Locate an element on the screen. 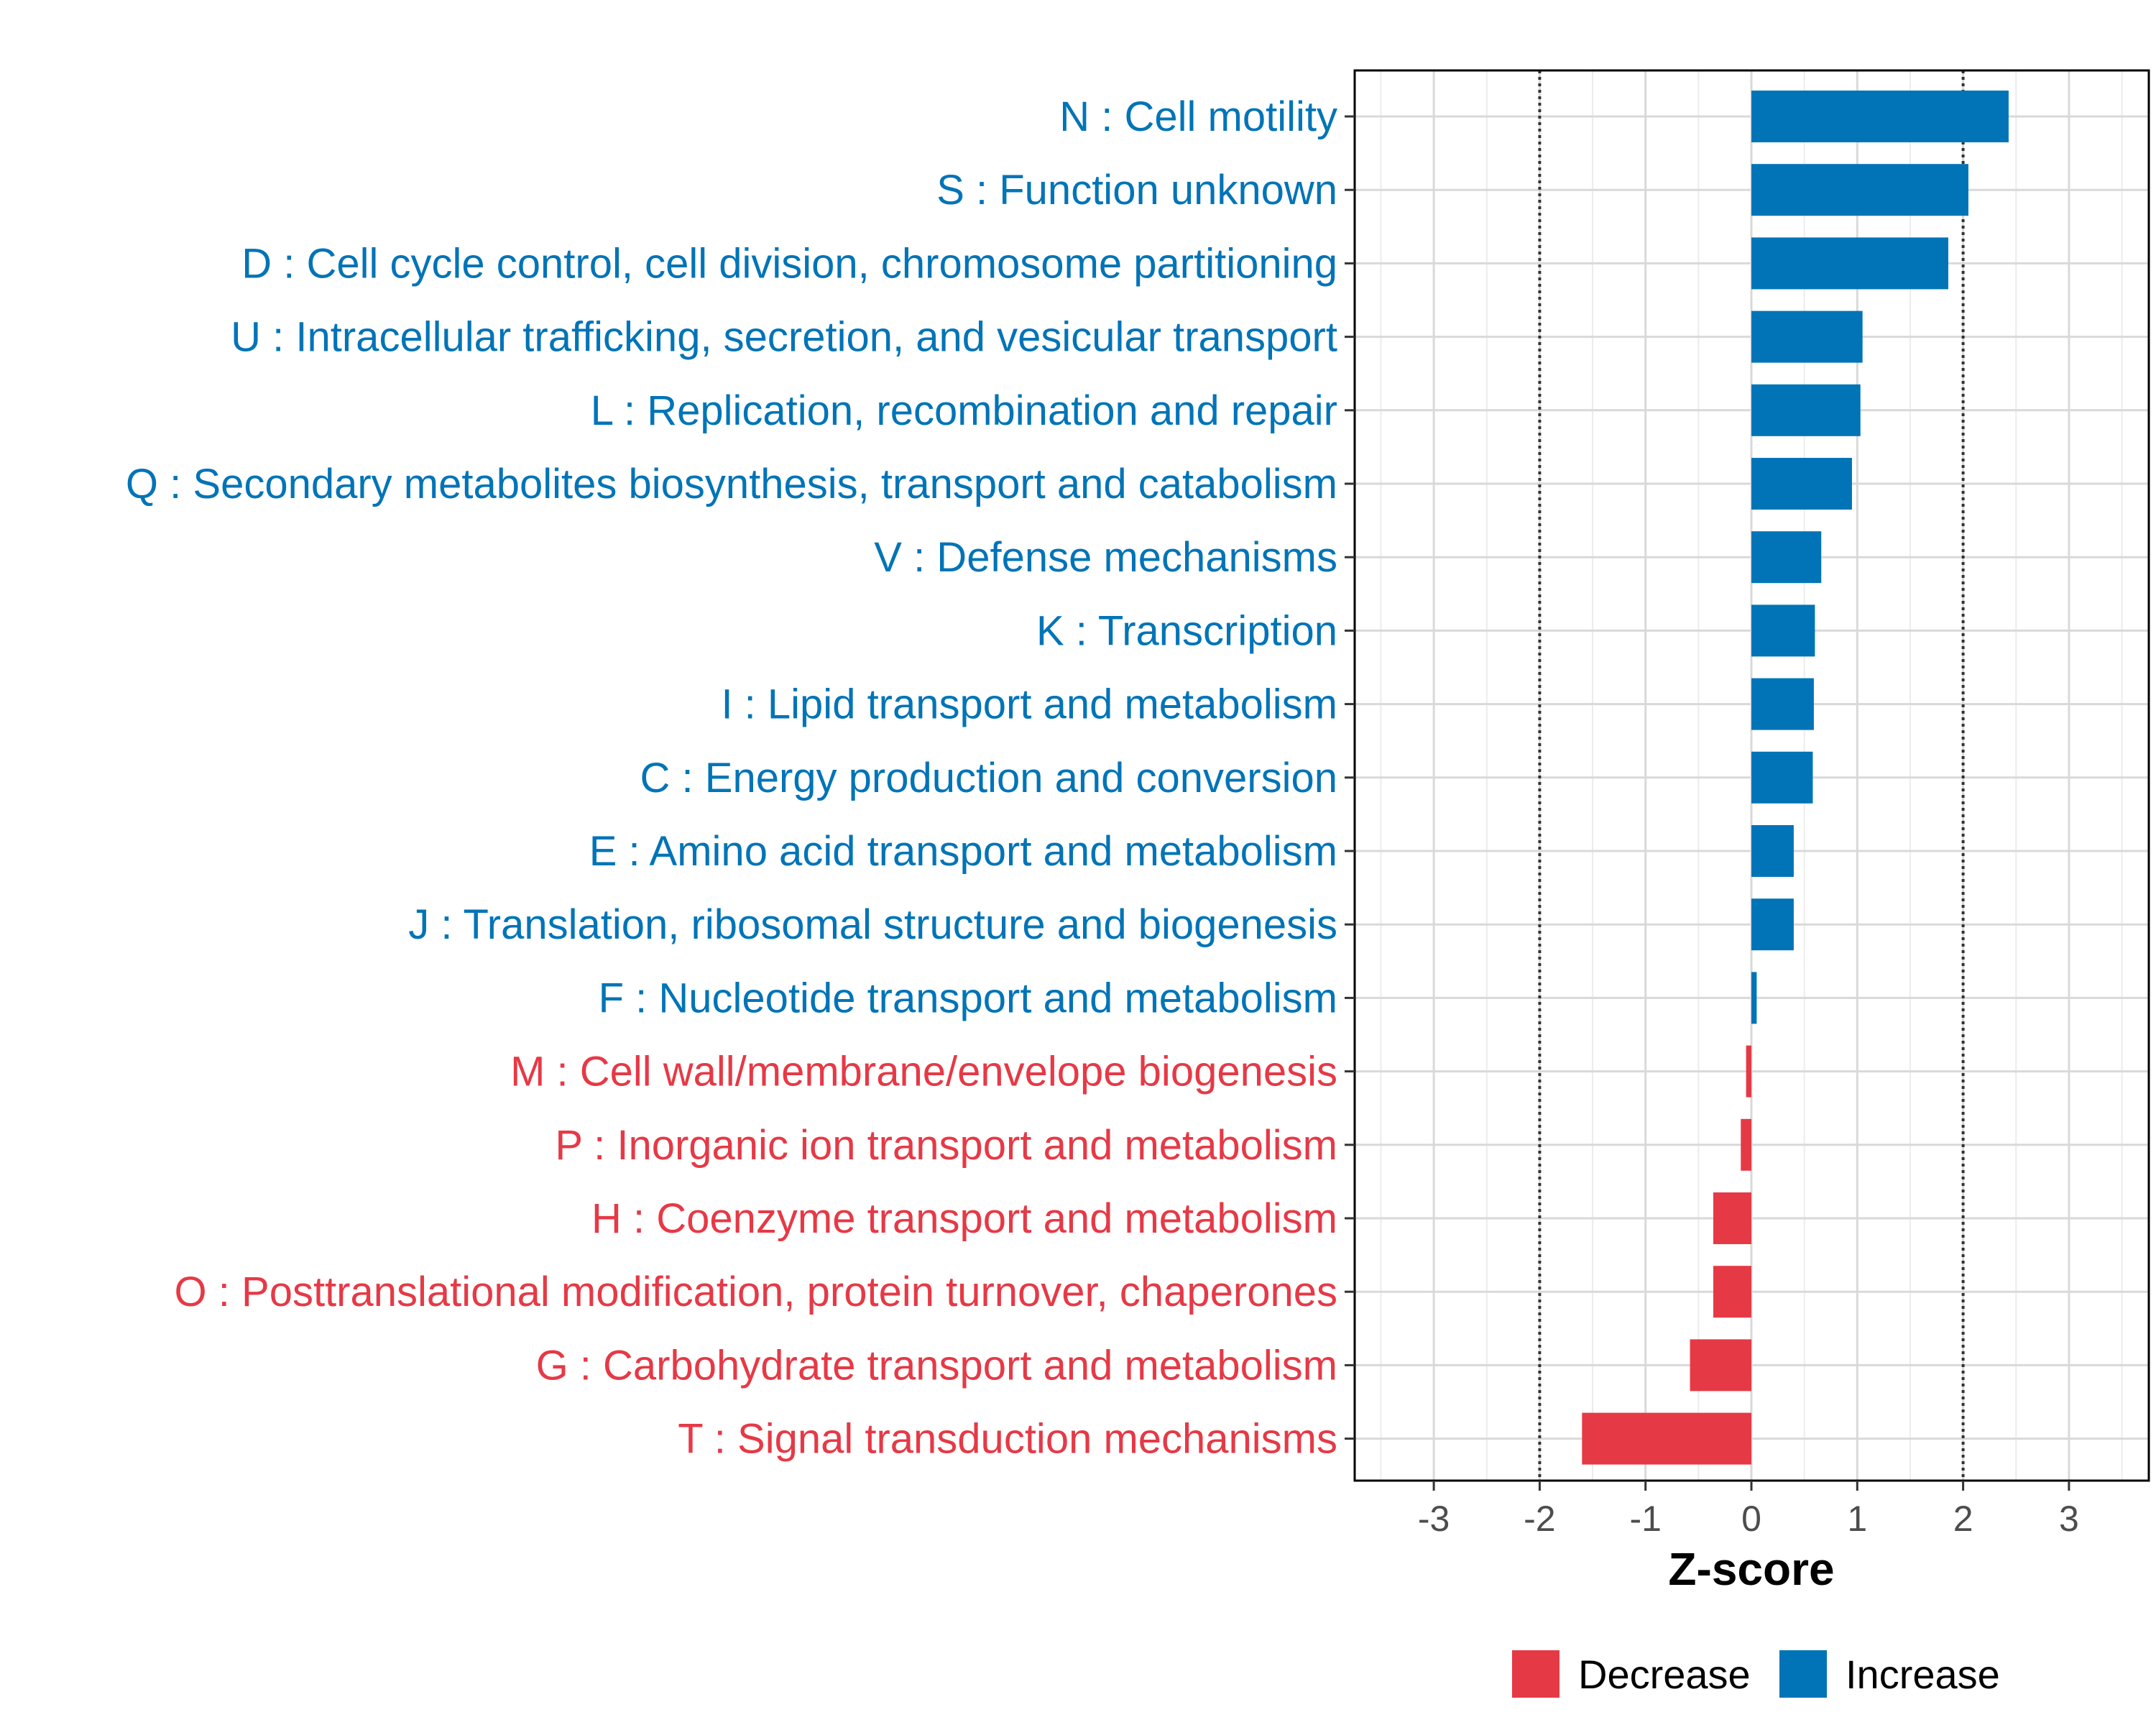  category-label: E : Amino acid transport and metabolism is located at coordinates (963, 851).